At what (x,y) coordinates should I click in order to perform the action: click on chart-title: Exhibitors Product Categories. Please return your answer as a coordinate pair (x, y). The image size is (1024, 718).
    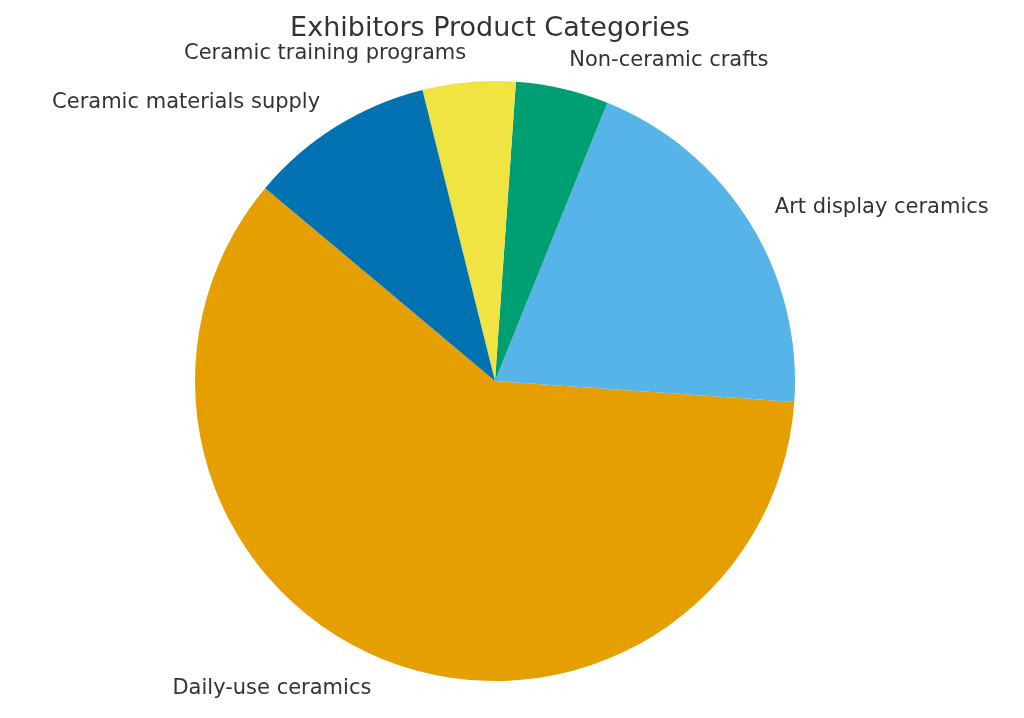
    Looking at the image, I should click on (490, 26).